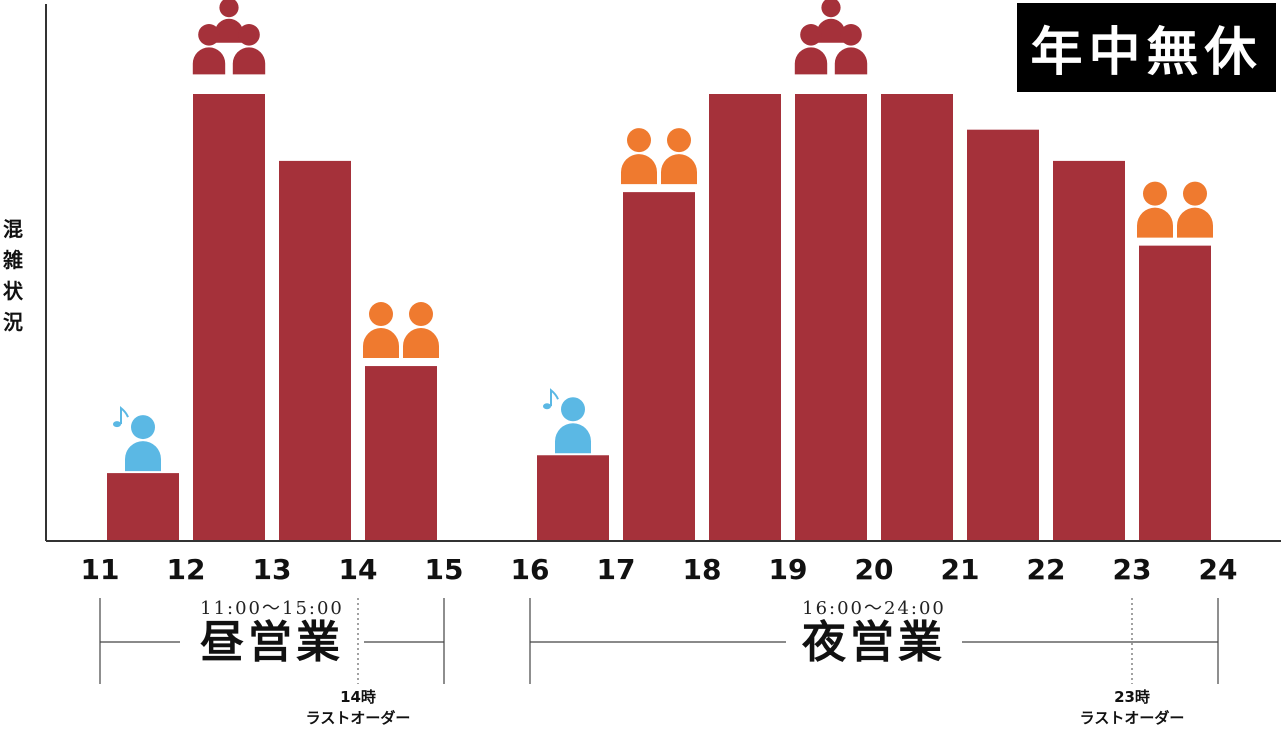 The height and width of the screenshot is (732, 1281). What do you see at coordinates (272, 608) in the screenshot?
I see `lunch-hours-text: 11:00〜15:00` at bounding box center [272, 608].